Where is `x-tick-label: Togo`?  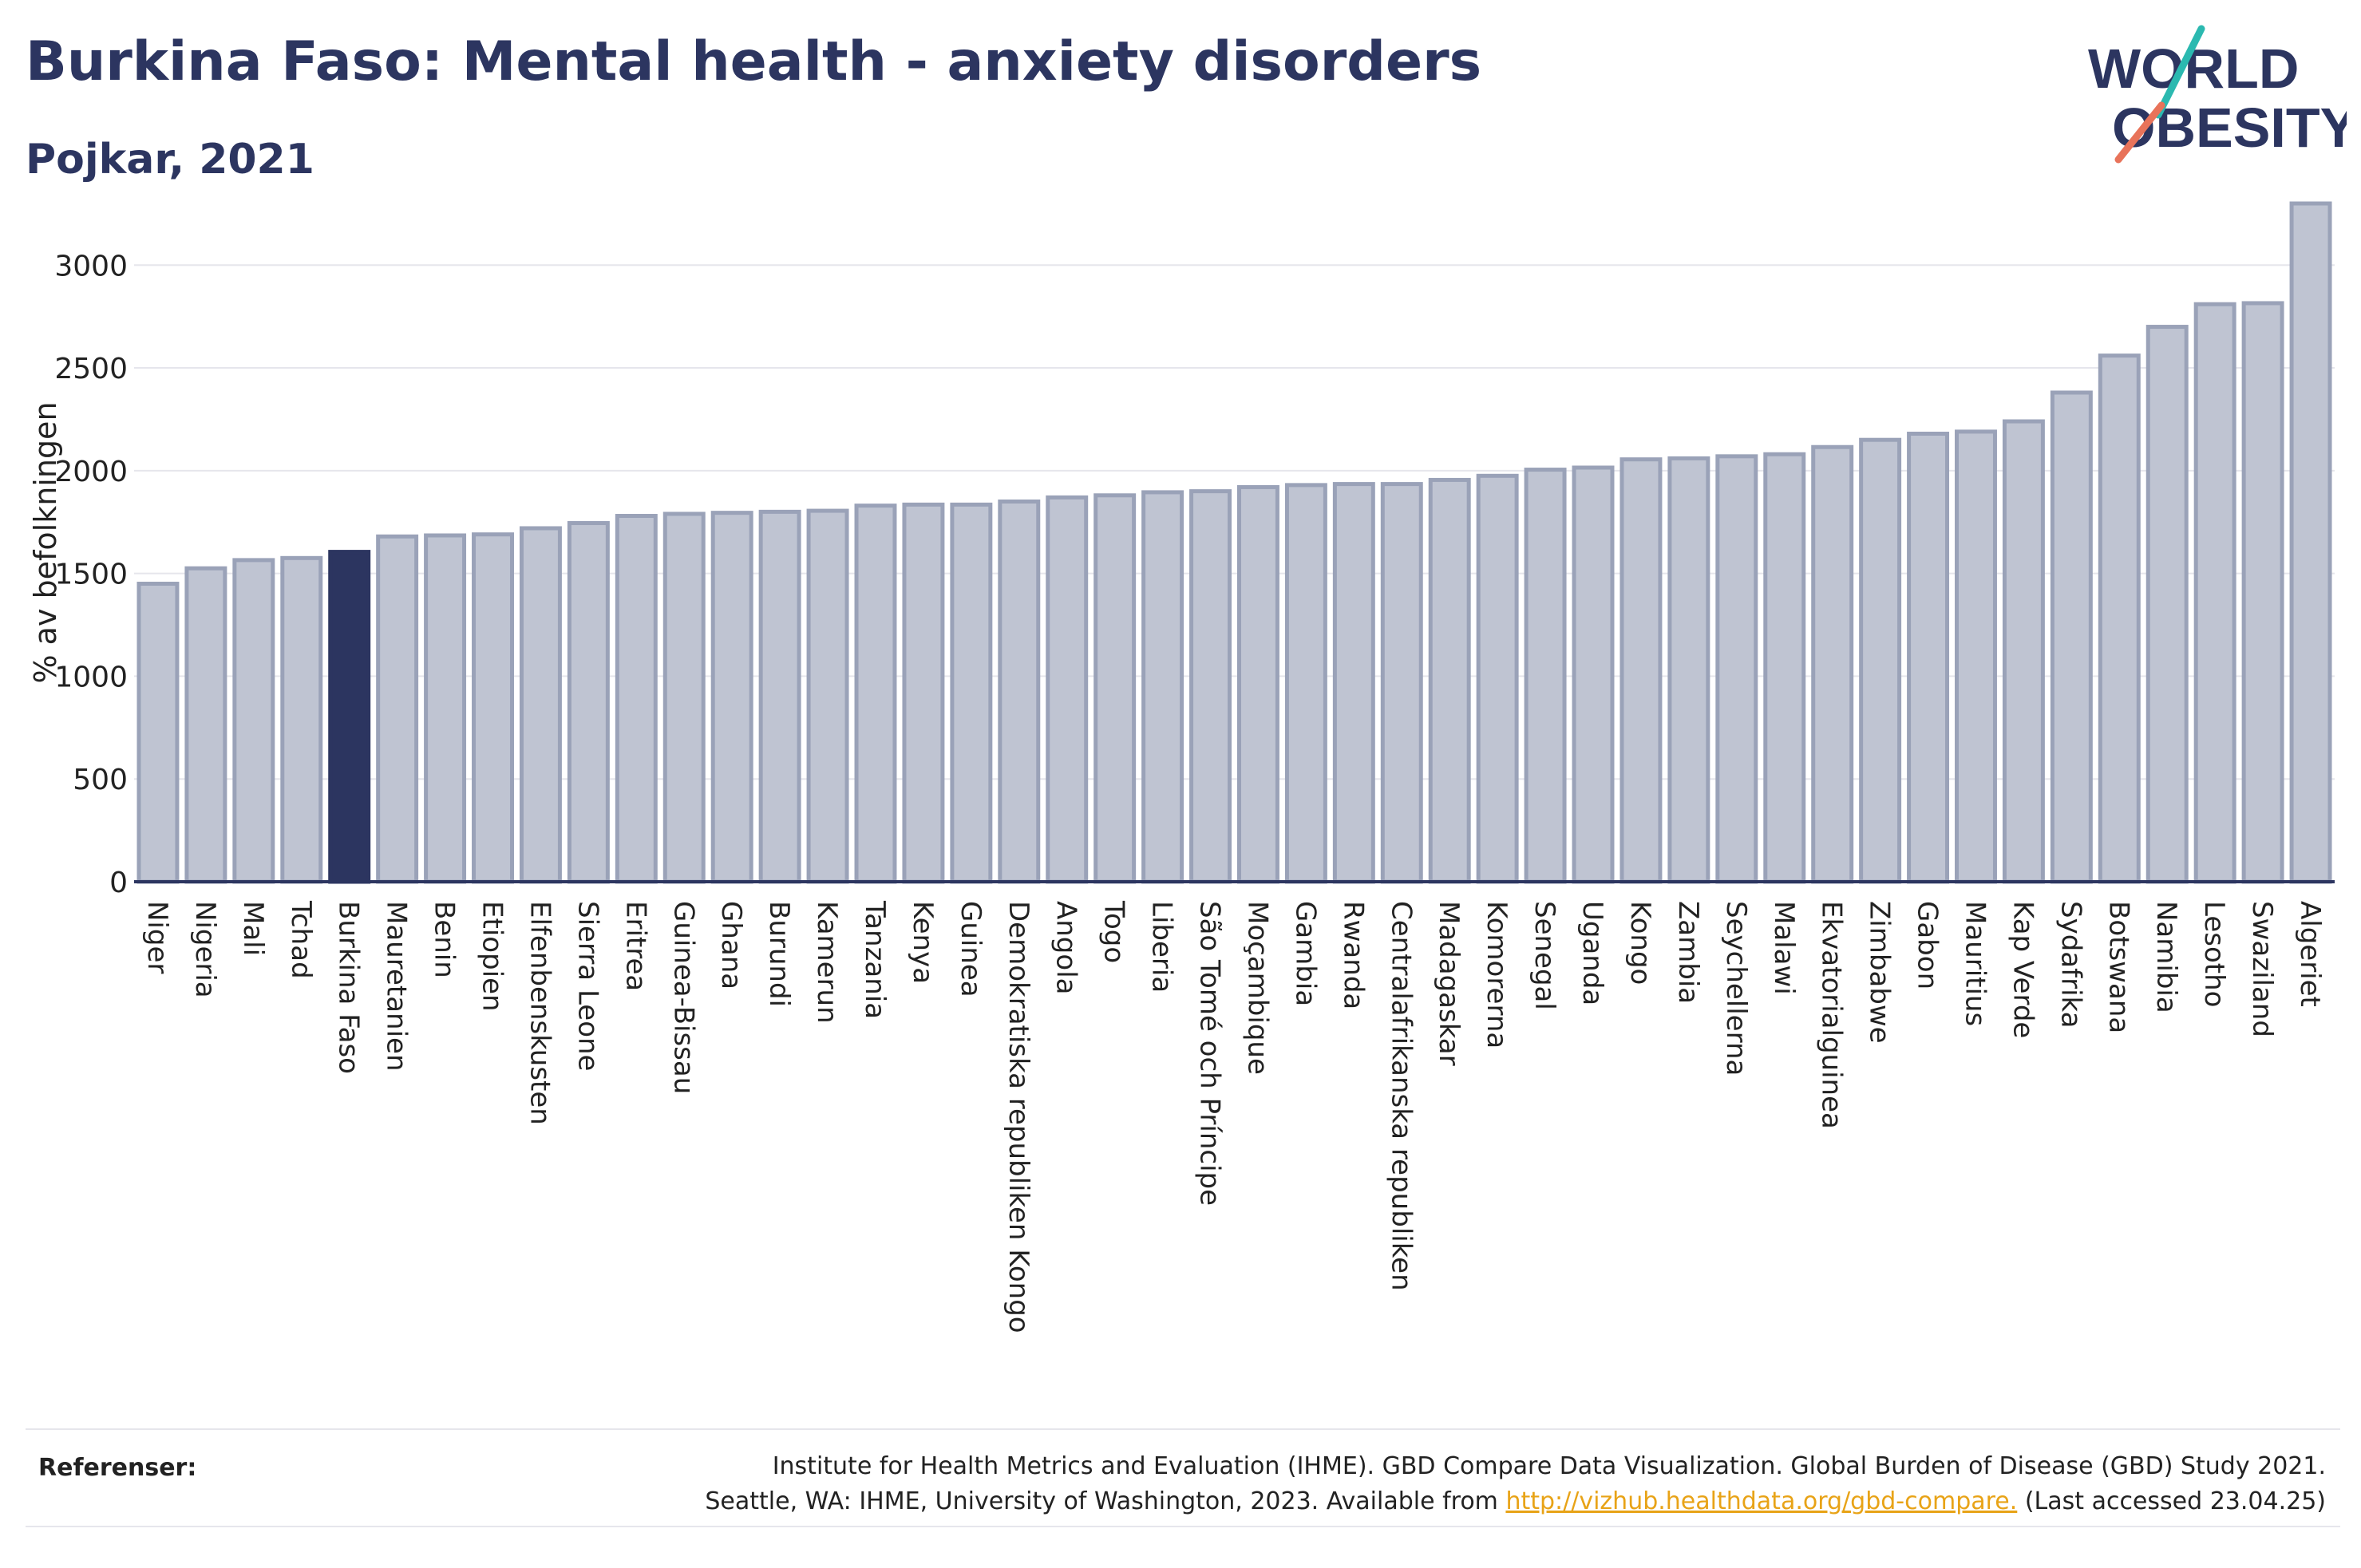
x-tick-label: Togo is located at coordinates (1114, 931).